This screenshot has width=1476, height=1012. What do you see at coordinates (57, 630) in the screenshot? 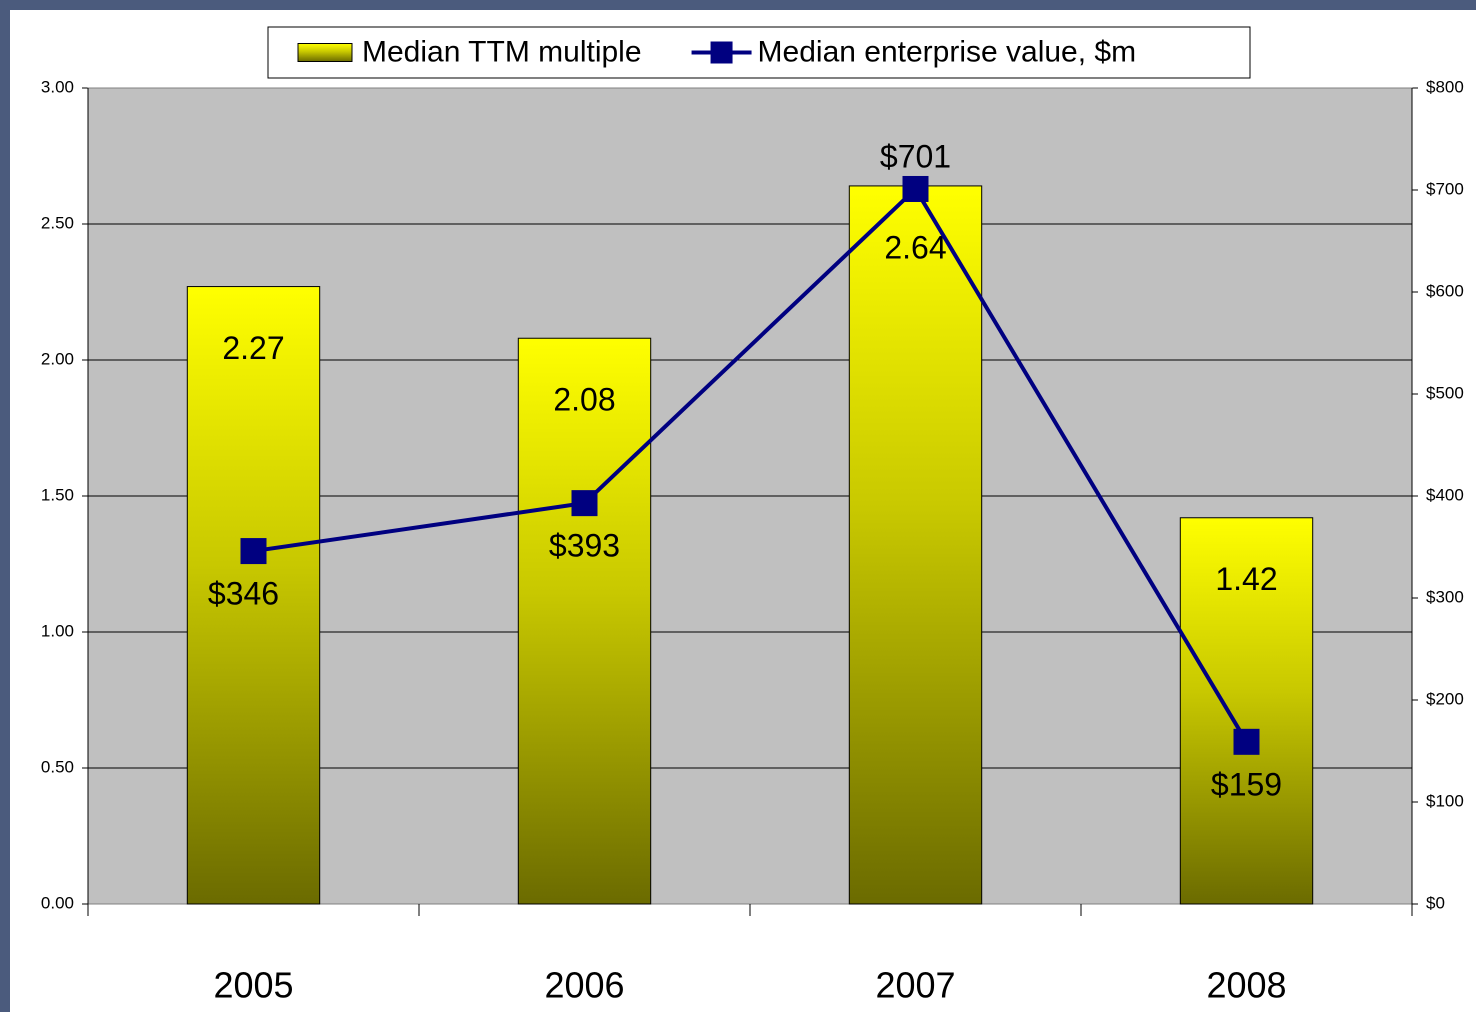
I see `y-tick-label: 1.00` at bounding box center [57, 630].